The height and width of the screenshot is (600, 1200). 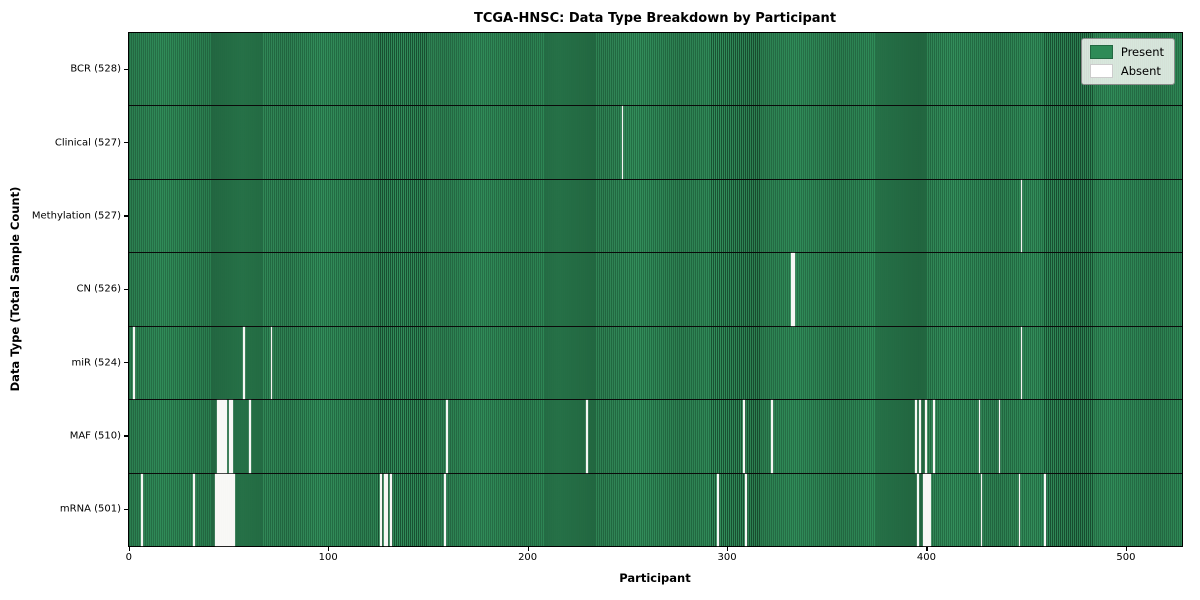 I want to click on y-tick-label-miR: miR (524), so click(x=96, y=363).